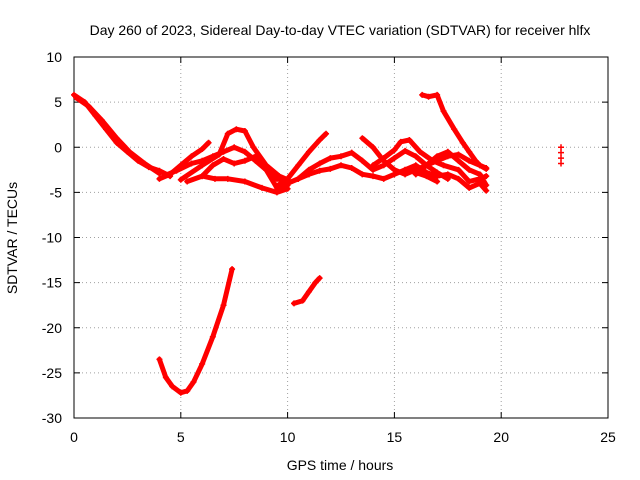  What do you see at coordinates (52, 373) in the screenshot?
I see `y-tick-label: -25` at bounding box center [52, 373].